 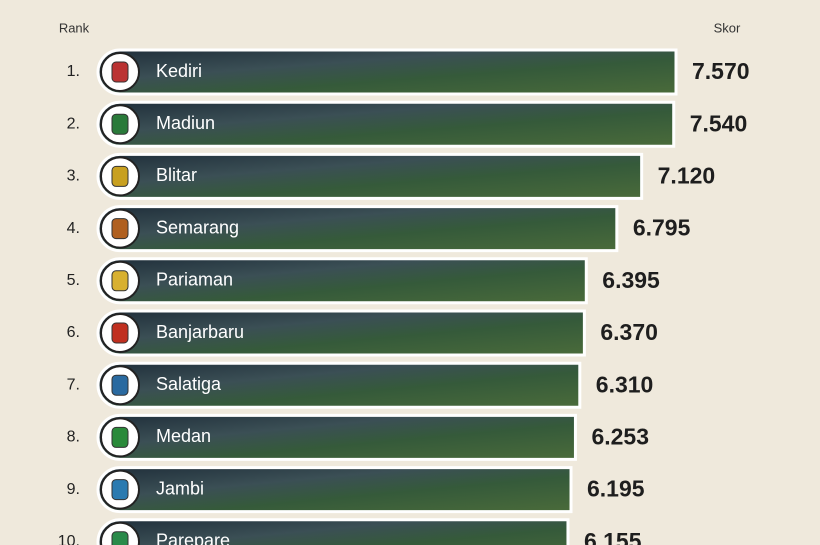 I want to click on score-label: 7.540, so click(x=719, y=123).